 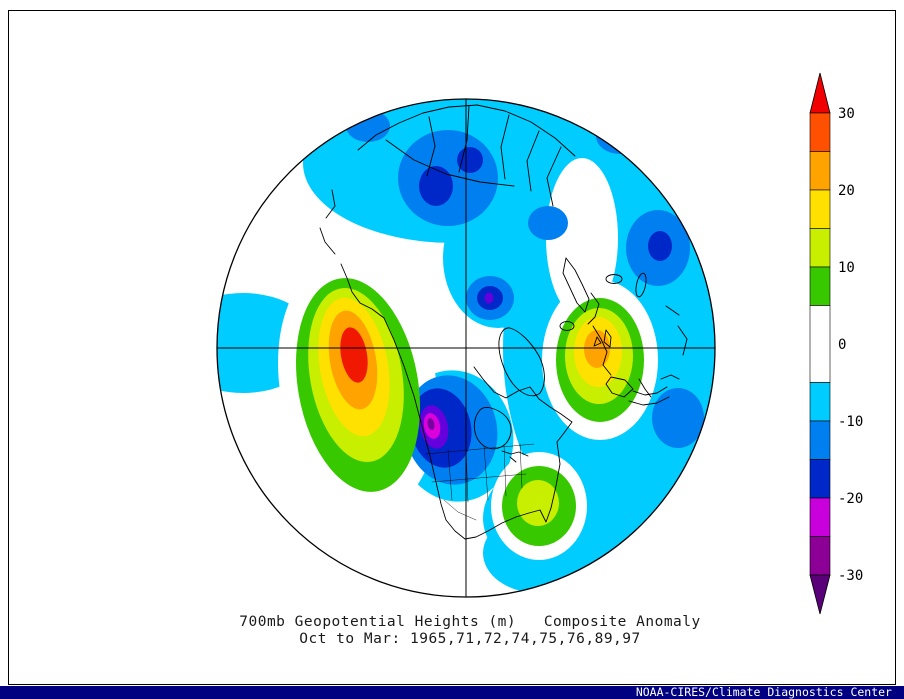 I want to click on credit-bar: NOAA-CIRES/Climate Diagnostics Center, so click(x=452, y=692).